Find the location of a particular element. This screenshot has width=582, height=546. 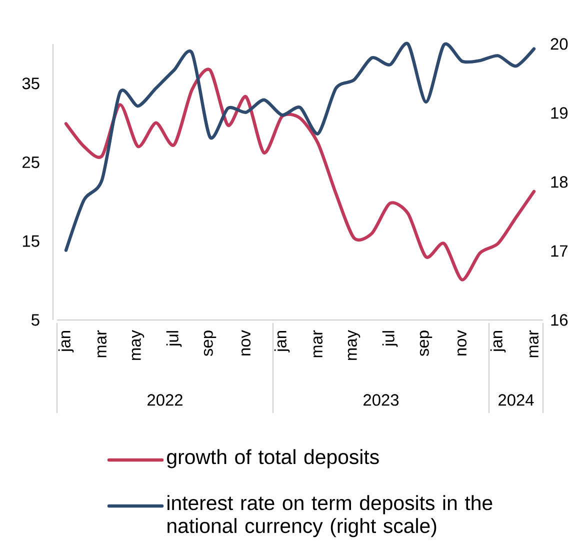

text: 2022 is located at coordinates (165, 400).